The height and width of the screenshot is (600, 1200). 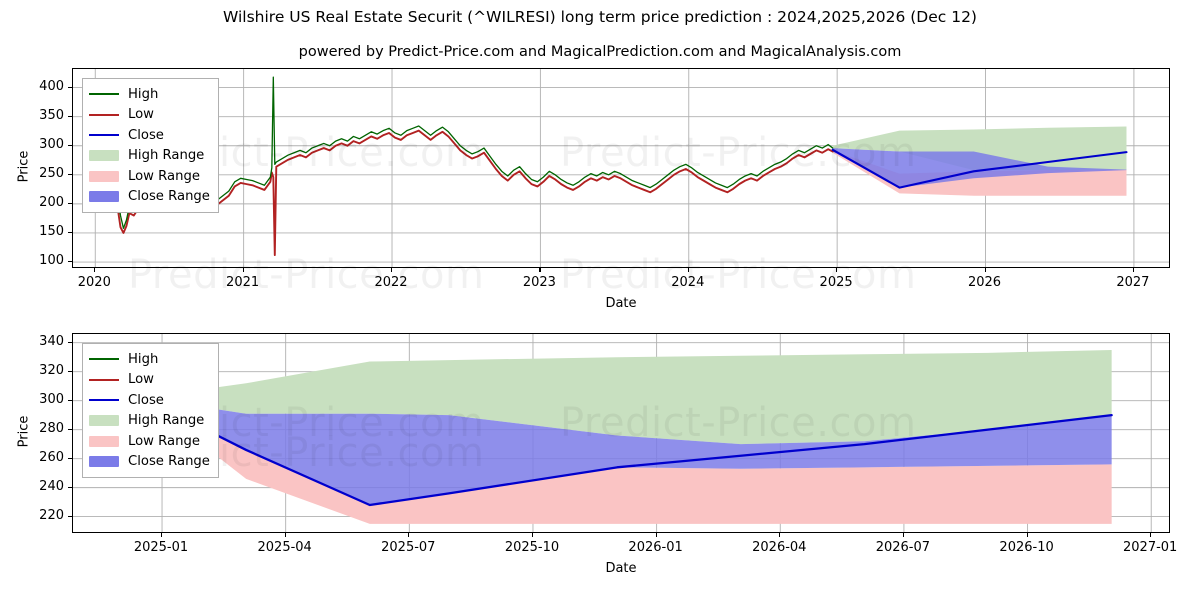 What do you see at coordinates (243, 282) in the screenshot?
I see `x-tick-label: 2021` at bounding box center [243, 282].